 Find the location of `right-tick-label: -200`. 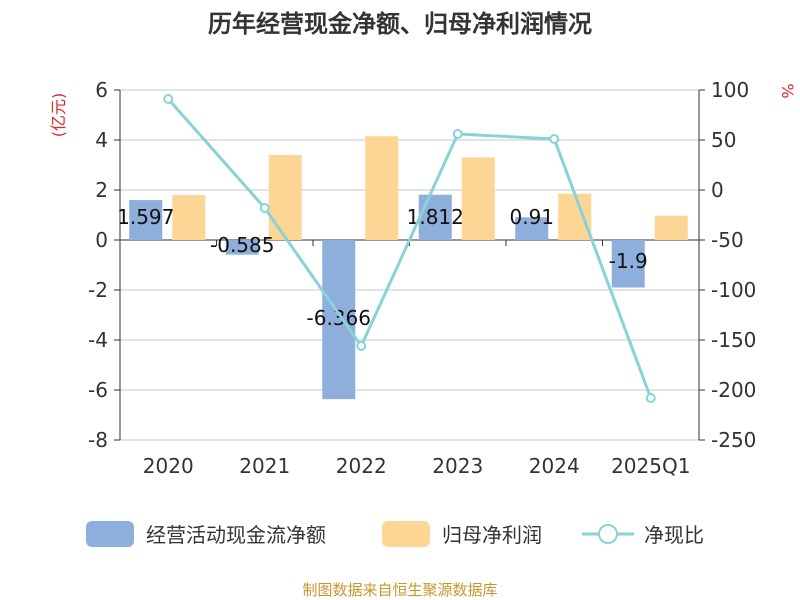

right-tick-label: -200 is located at coordinates (733, 390).